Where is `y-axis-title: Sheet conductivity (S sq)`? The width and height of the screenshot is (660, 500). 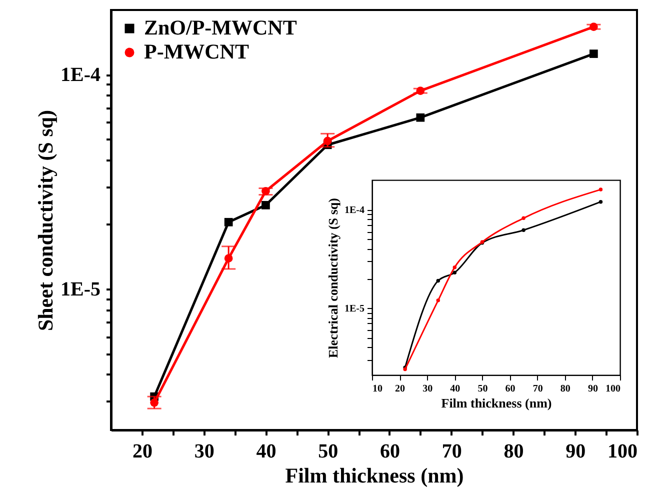
y-axis-title: Sheet conductivity (S sq) is located at coordinates (46, 221).